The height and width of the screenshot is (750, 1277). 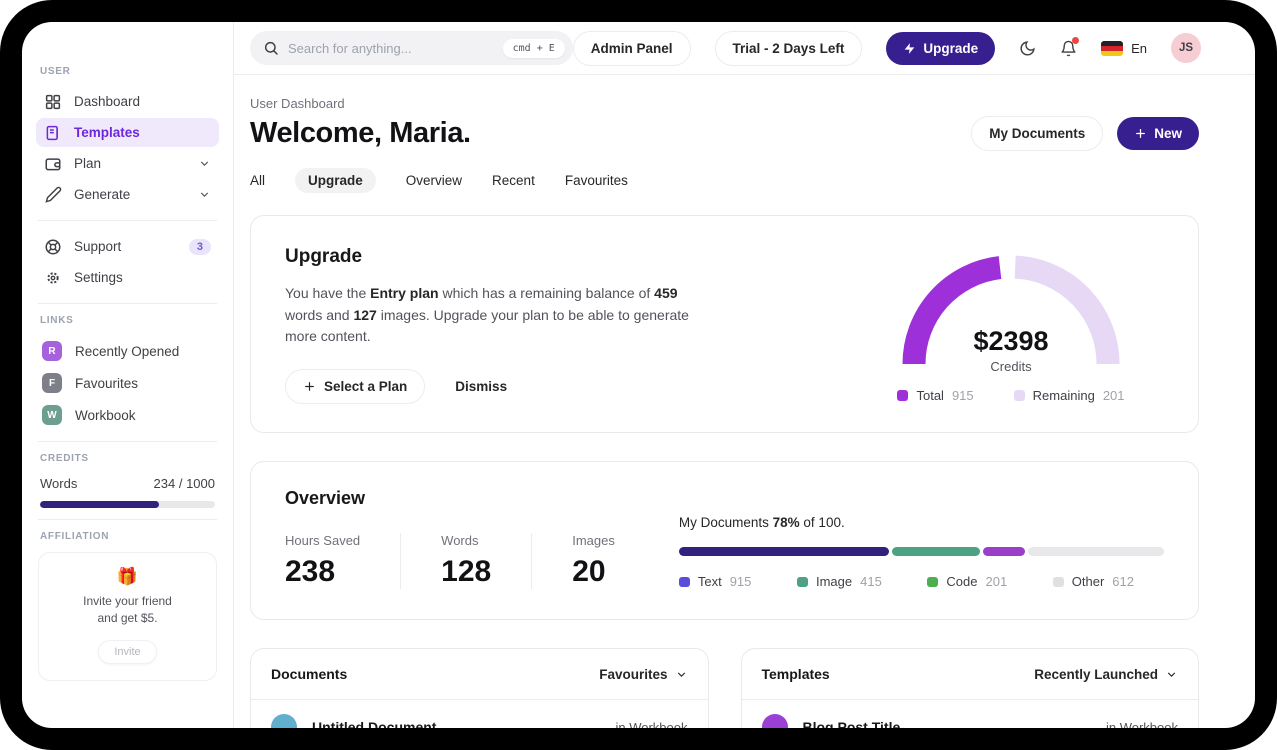 What do you see at coordinates (513, 180) in the screenshot?
I see `tab-recent: Recent` at bounding box center [513, 180].